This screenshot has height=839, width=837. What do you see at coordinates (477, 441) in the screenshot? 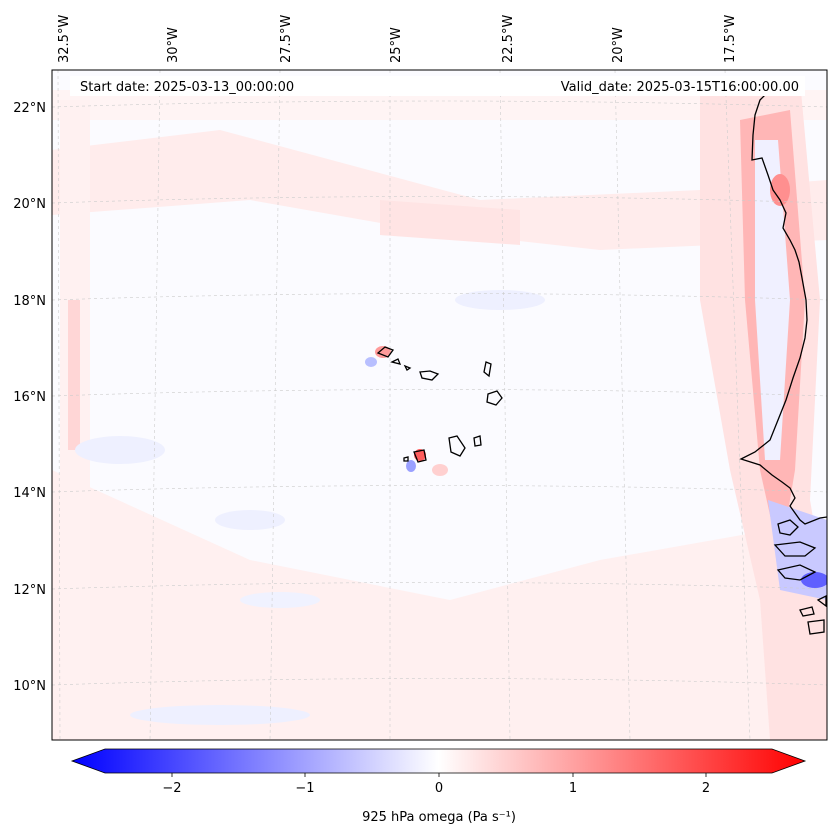
I see `maio-island` at bounding box center [477, 441].